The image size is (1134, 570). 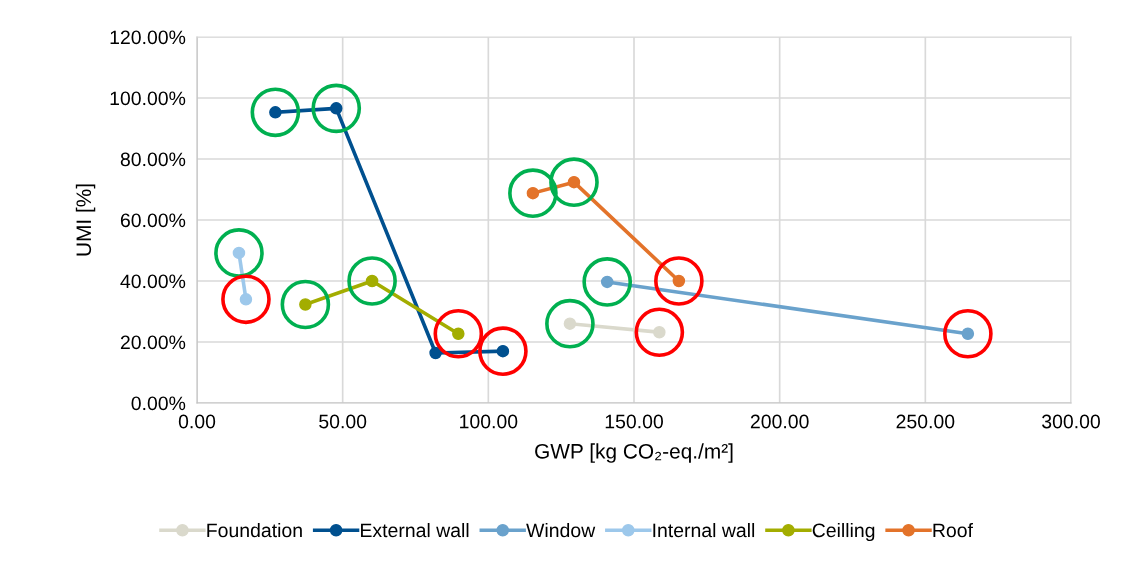 What do you see at coordinates (85, 220) in the screenshot?
I see `y-axis-title: UMI [%]` at bounding box center [85, 220].